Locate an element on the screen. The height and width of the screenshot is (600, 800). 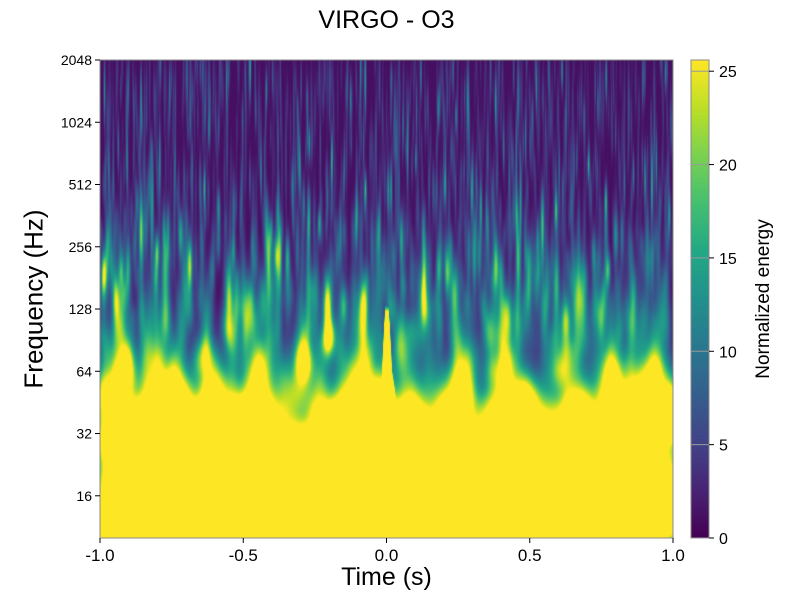
colorbar-frame is located at coordinates (700, 299).